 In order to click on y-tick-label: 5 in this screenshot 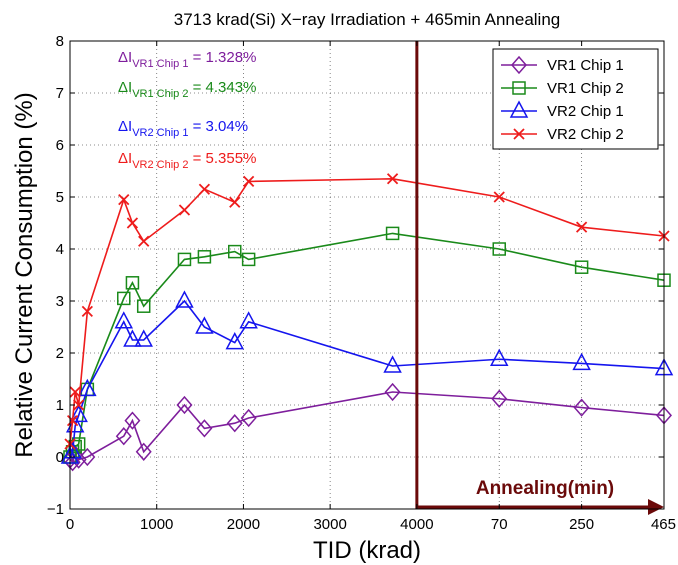, I will do `click(60, 197)`.